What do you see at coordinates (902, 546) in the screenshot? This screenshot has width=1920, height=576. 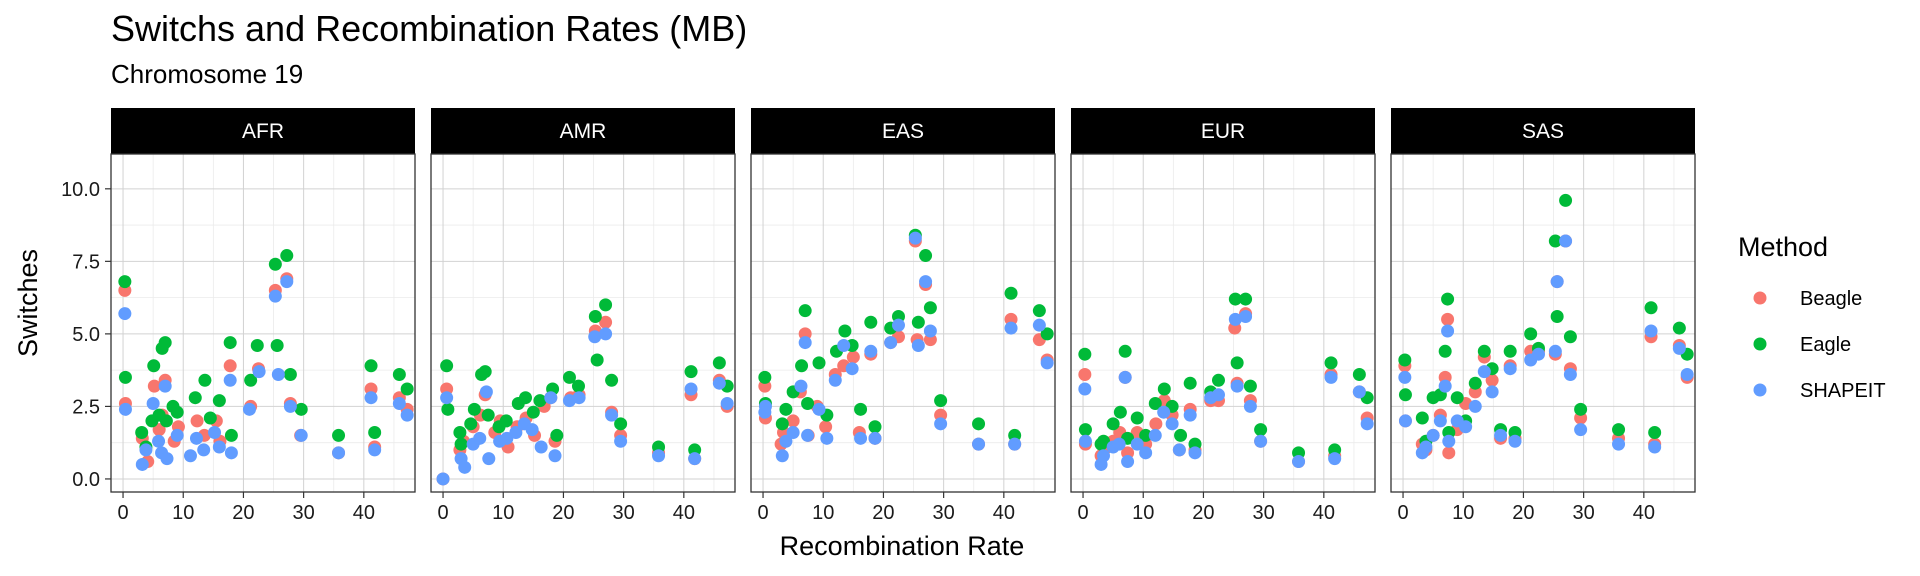 I see `x-axis-title: Recombination Rate` at bounding box center [902, 546].